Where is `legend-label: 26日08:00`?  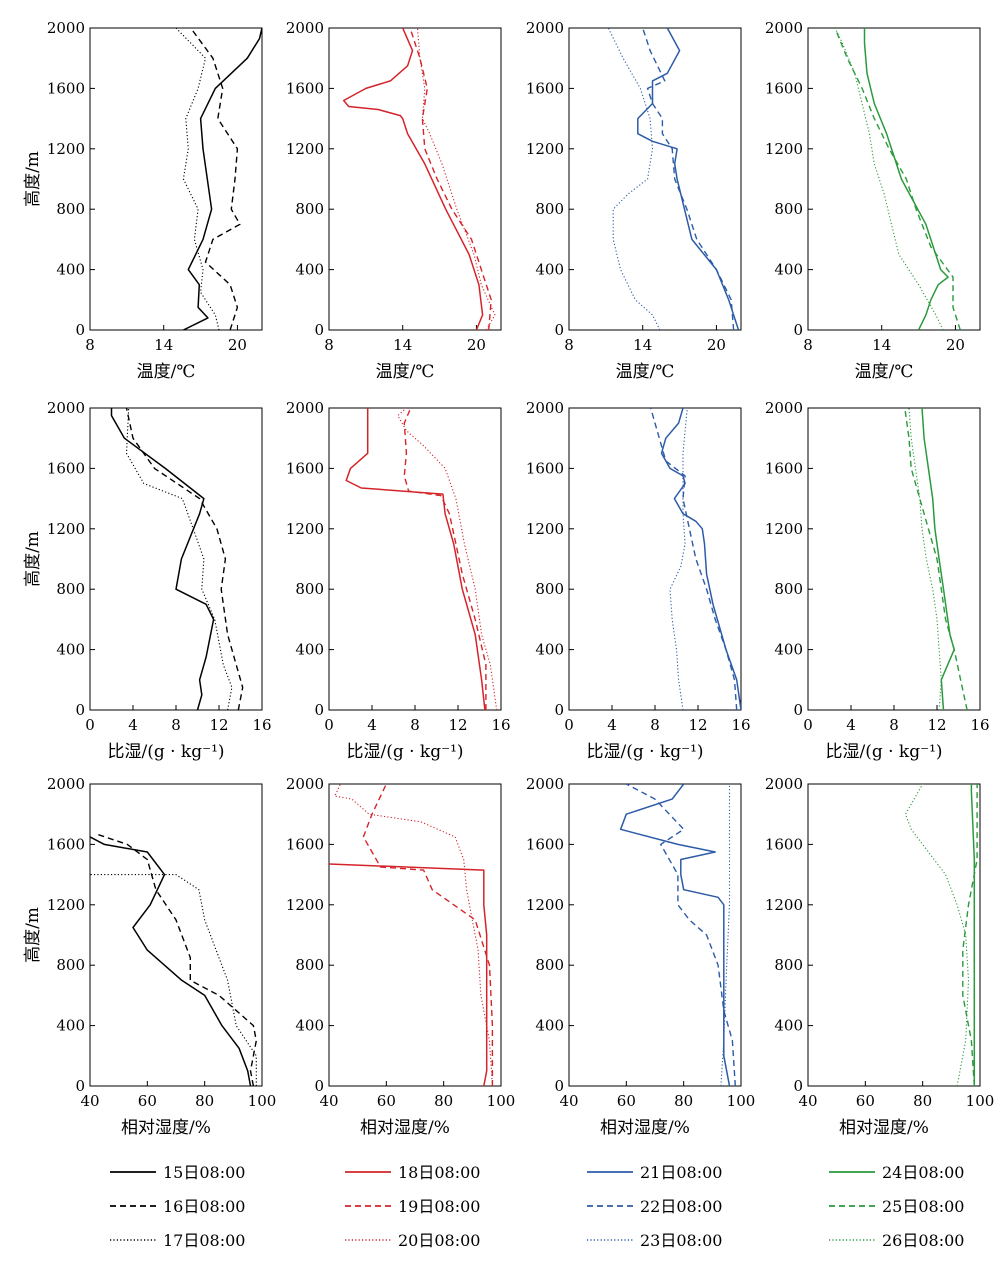 legend-label: 26日08:00 is located at coordinates (923, 1240).